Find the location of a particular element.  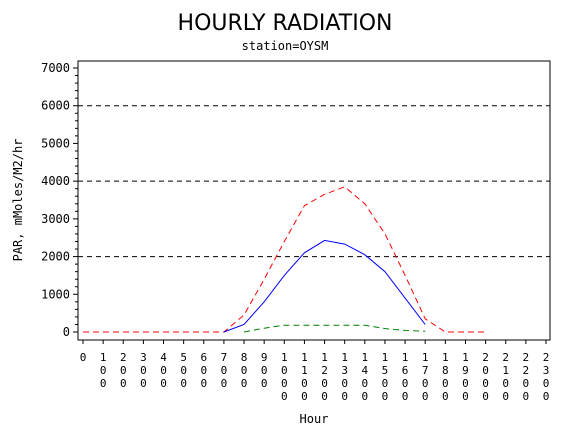

y-tick-label: 0 is located at coordinates (66, 332).